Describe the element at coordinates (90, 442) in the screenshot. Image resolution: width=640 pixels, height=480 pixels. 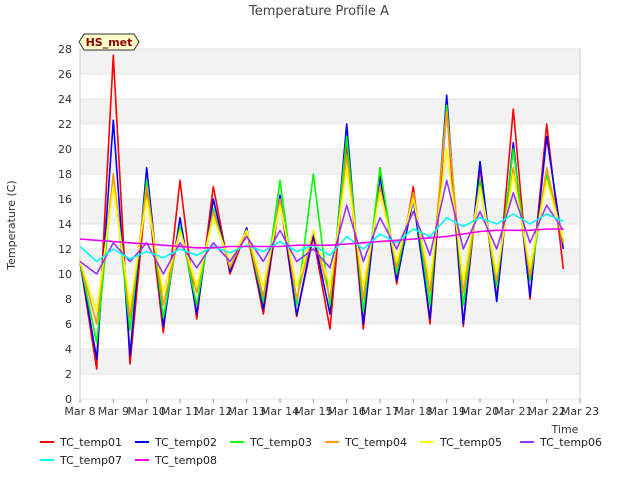
I see `legend-label: TC_temp01` at that location.